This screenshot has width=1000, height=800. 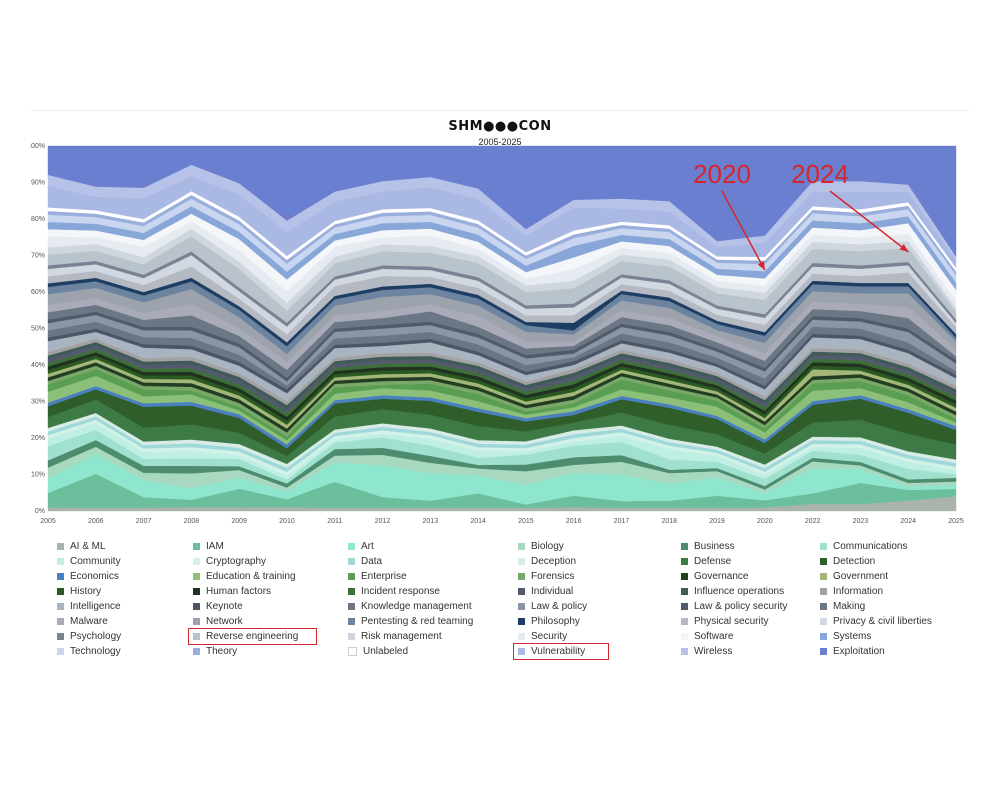 I want to click on legend-item: Influence operations, so click(x=732, y=591).